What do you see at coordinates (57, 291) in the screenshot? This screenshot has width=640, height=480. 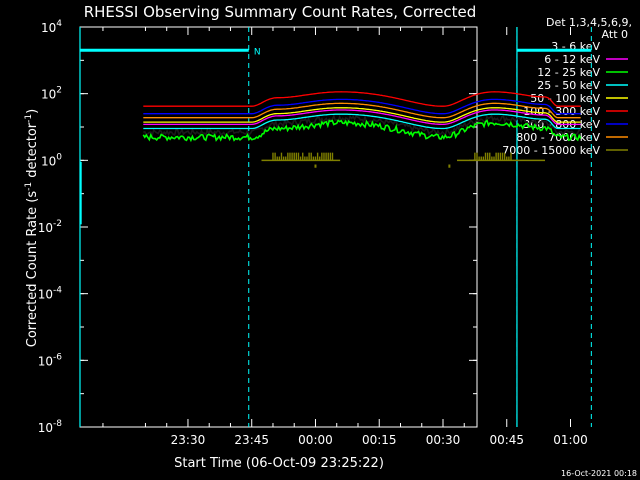 I see `y-tick-label-exponent: -4` at bounding box center [57, 291].